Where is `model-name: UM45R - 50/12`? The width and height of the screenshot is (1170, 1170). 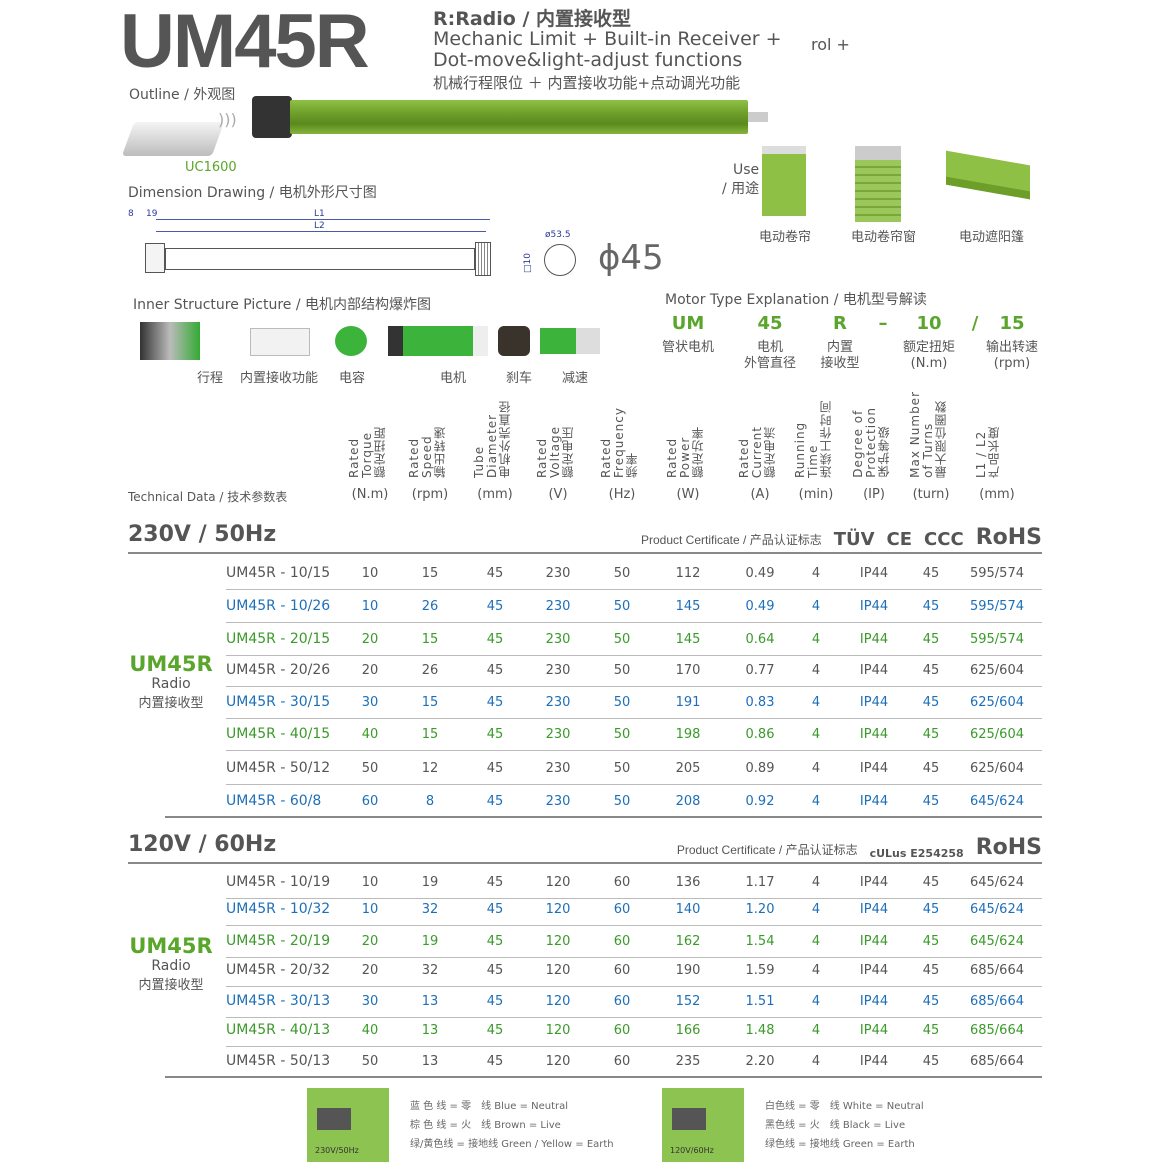 model-name: UM45R - 50/12 is located at coordinates (278, 768).